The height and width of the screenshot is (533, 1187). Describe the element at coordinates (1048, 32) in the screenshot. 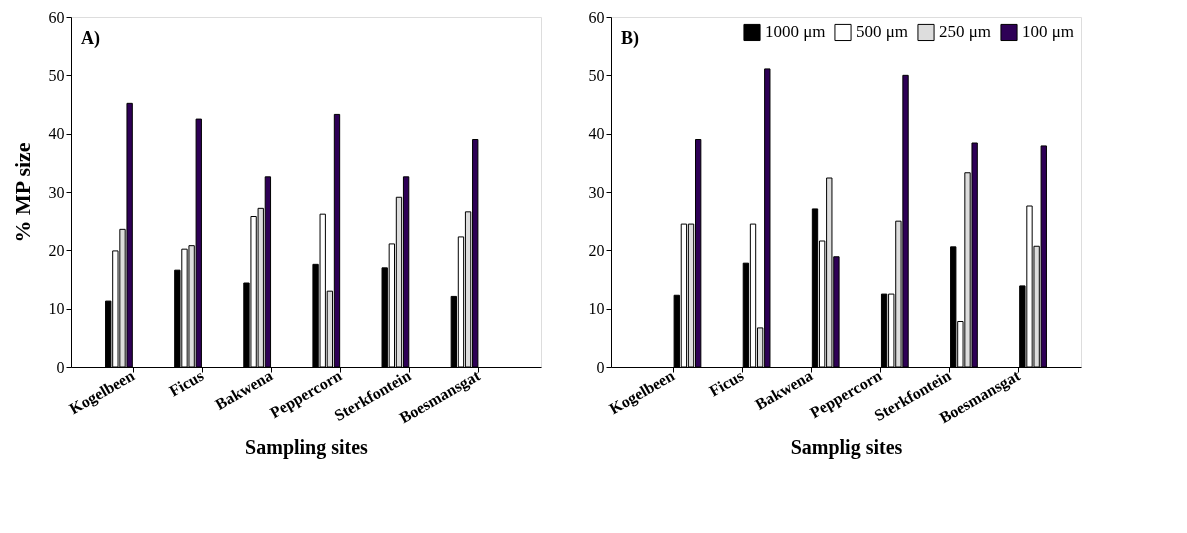

I see `legend-label: 100 μm` at that location.